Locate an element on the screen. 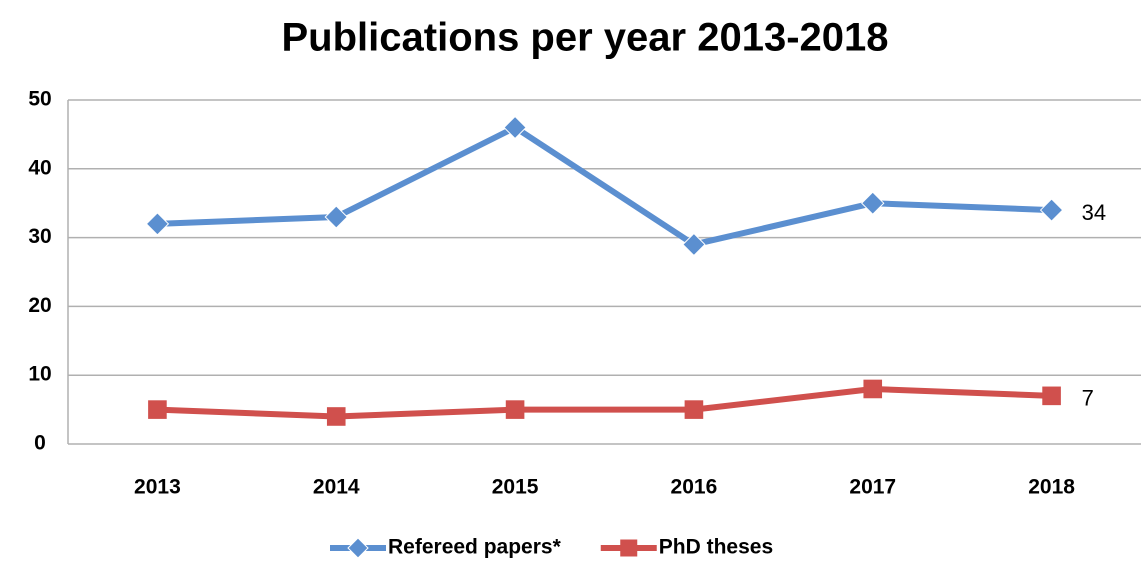 Image resolution: width=1141 pixels, height=565 pixels. y-tick-label: 50 is located at coordinates (39, 99).